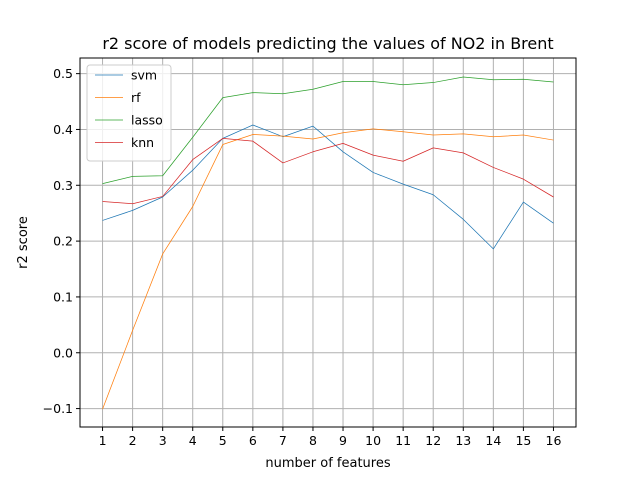 Image resolution: width=640 pixels, height=480 pixels. What do you see at coordinates (463, 440) in the screenshot?
I see `x-tick-label: 13` at bounding box center [463, 440].